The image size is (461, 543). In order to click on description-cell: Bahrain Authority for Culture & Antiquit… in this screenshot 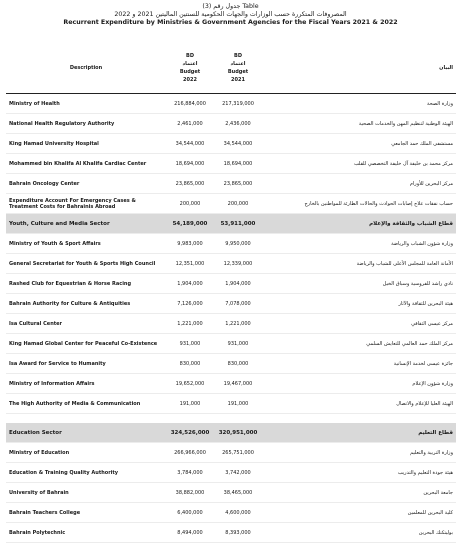, I will do `click(86, 303)`.